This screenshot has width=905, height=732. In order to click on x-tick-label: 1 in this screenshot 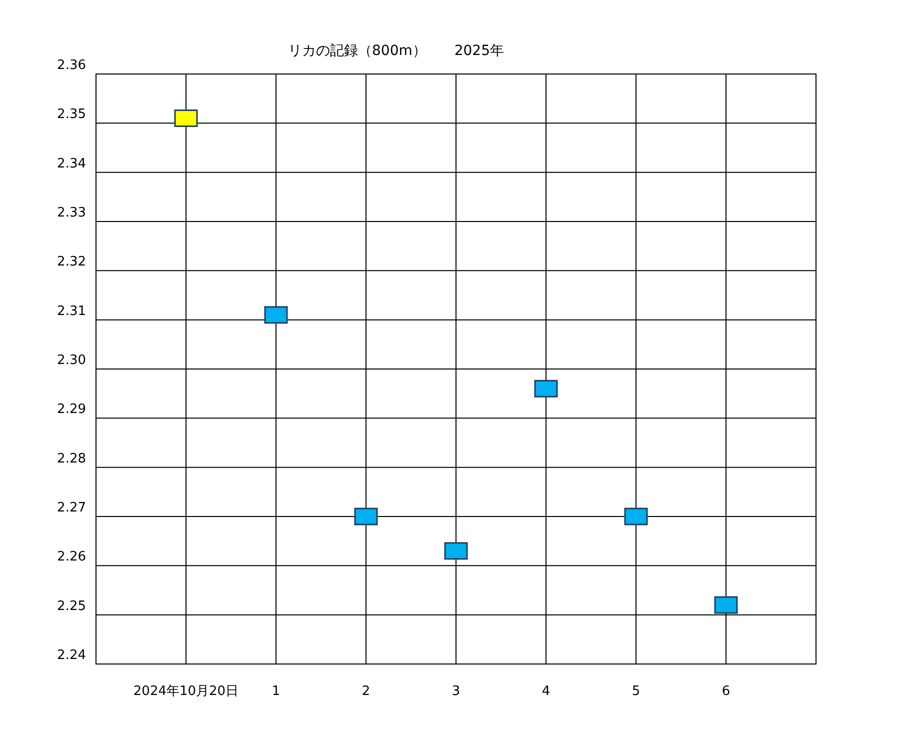, I will do `click(276, 691)`.